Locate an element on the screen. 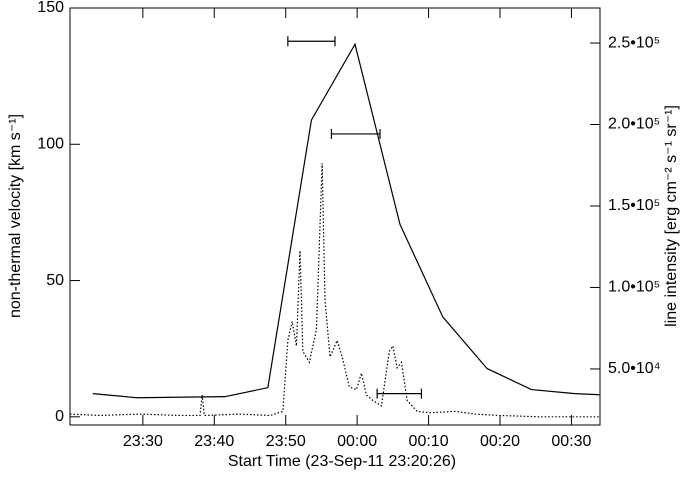  y-tick-label: 150 is located at coordinates (50, 8).